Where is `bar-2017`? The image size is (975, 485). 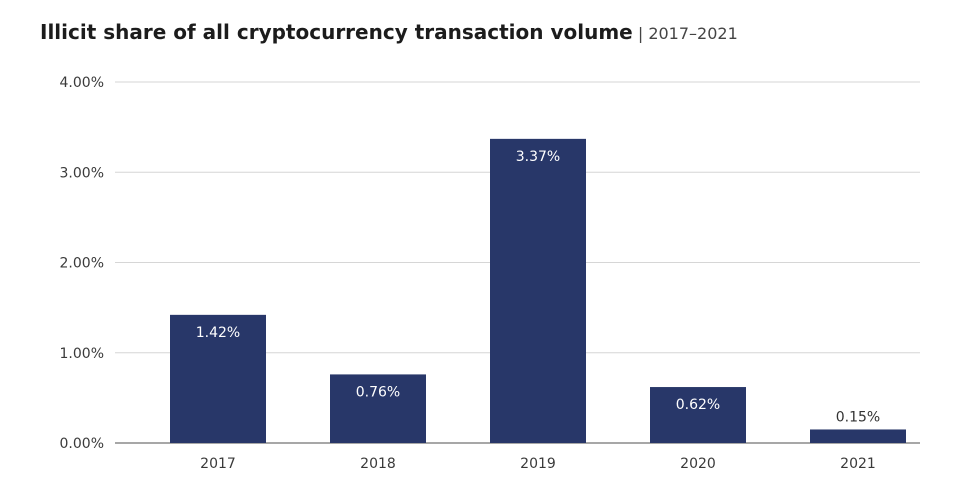 bar-2017 is located at coordinates (218, 378).